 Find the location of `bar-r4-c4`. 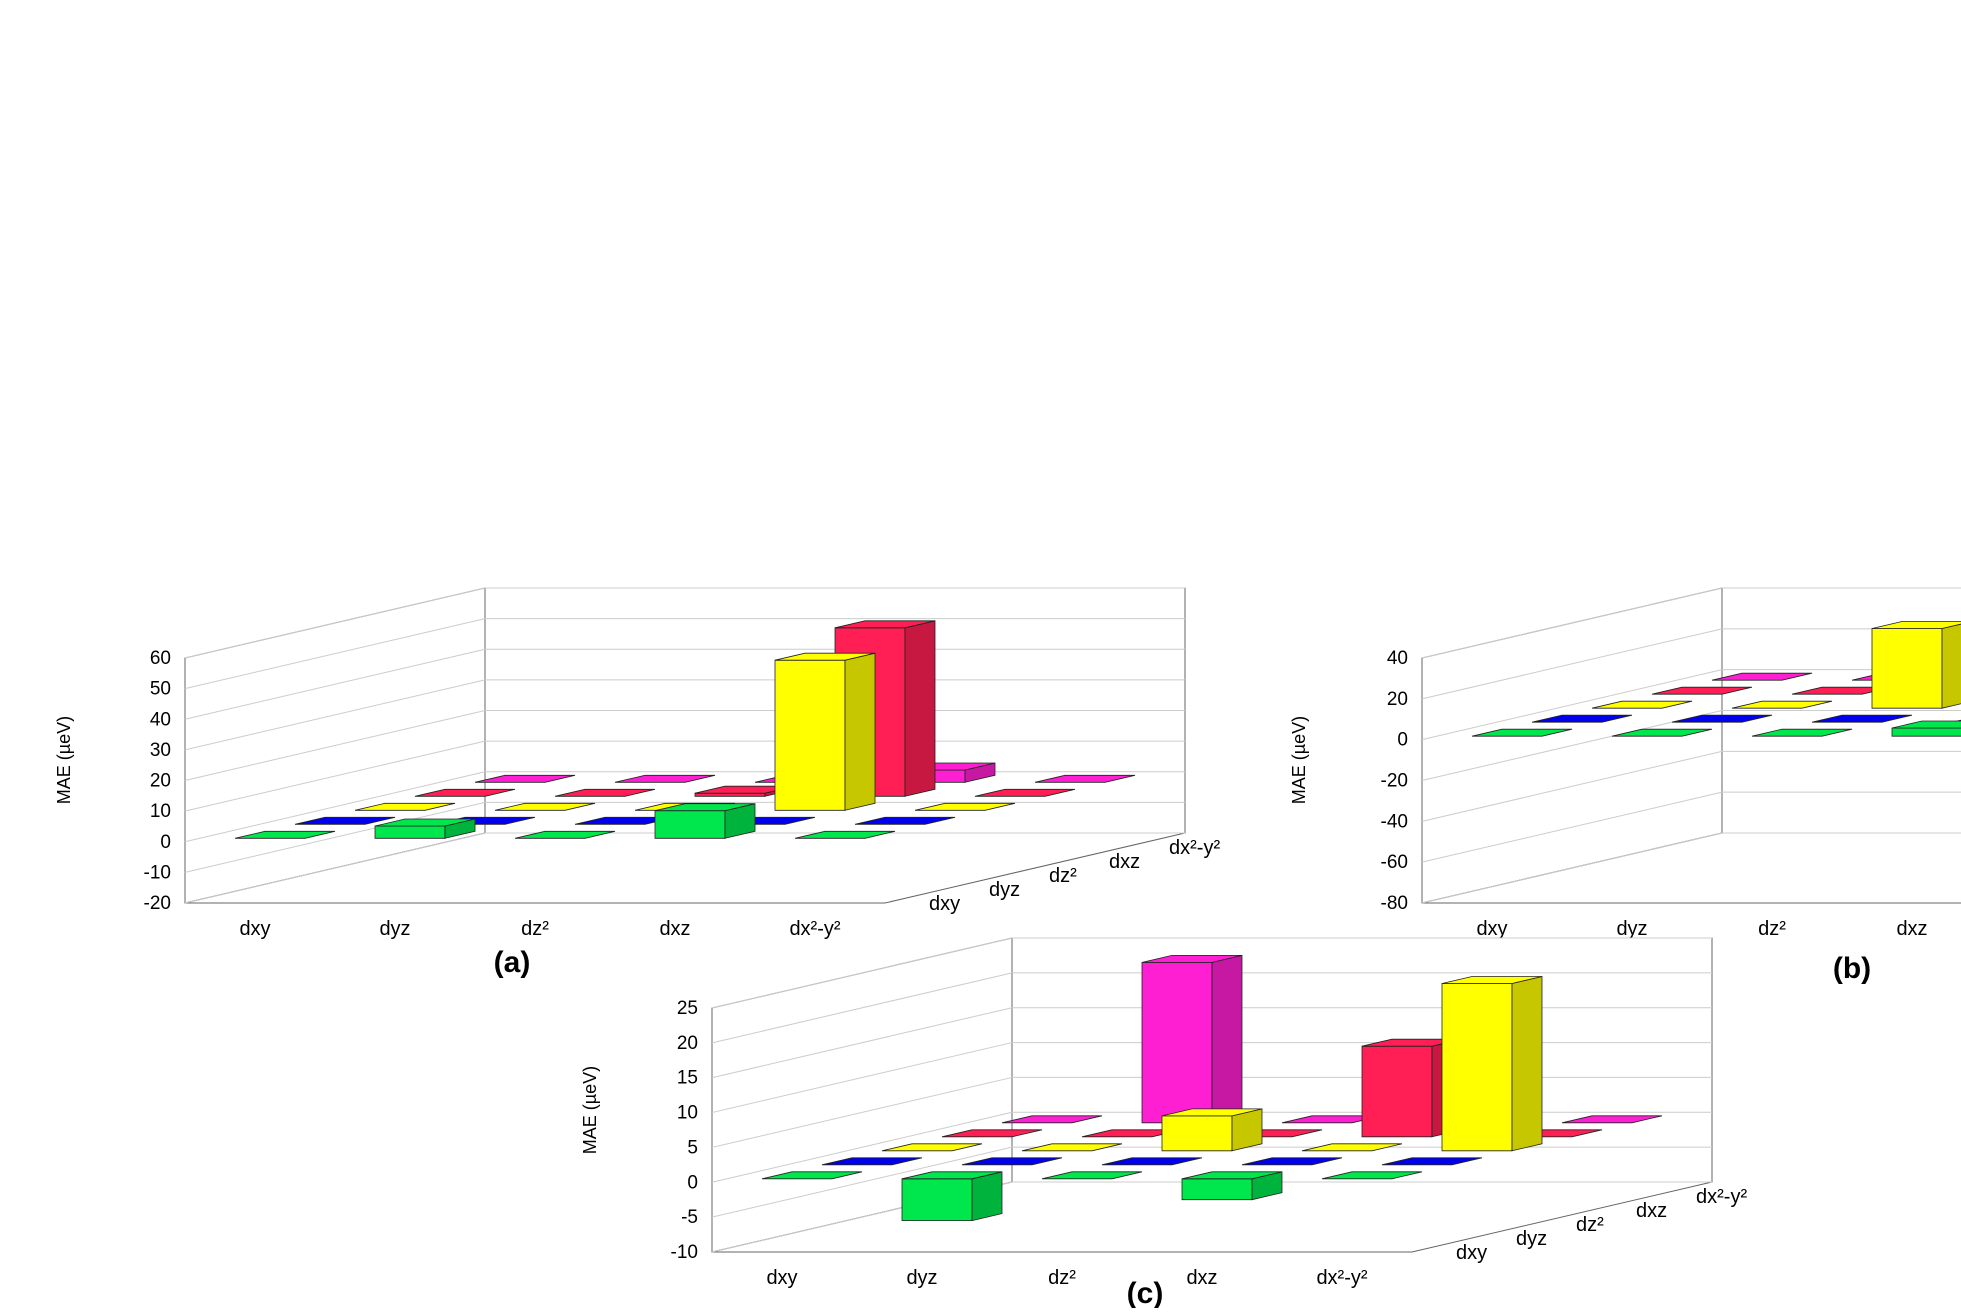

bar-r4-c4 is located at coordinates (1085, 778).